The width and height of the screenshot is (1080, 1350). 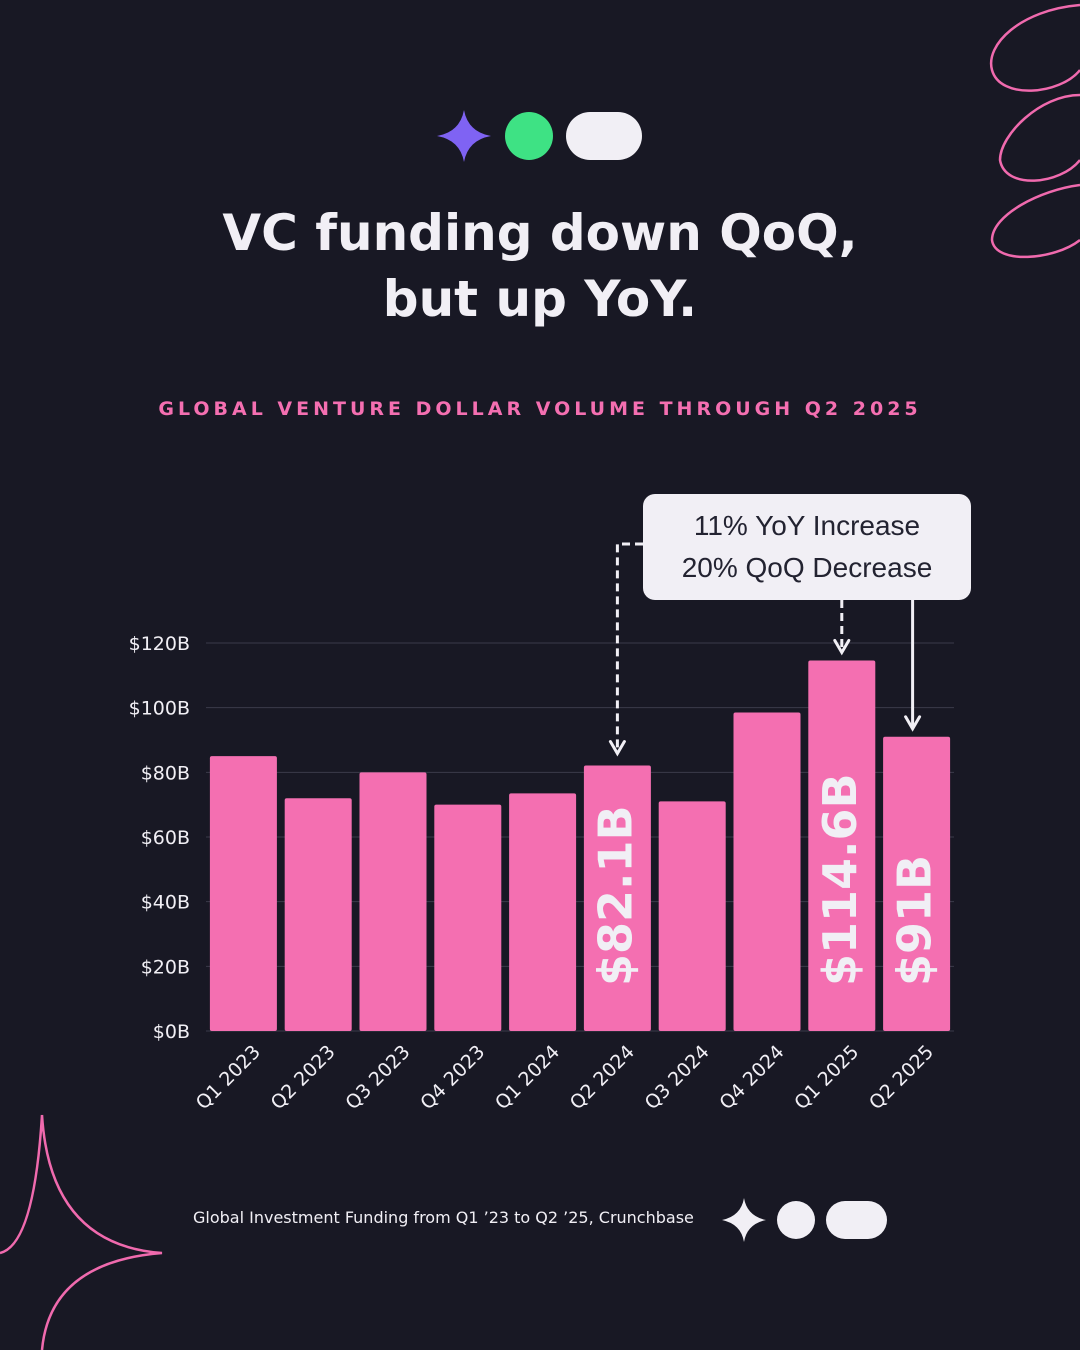 I want to click on y-tick-label: $100B, so click(x=159, y=709).